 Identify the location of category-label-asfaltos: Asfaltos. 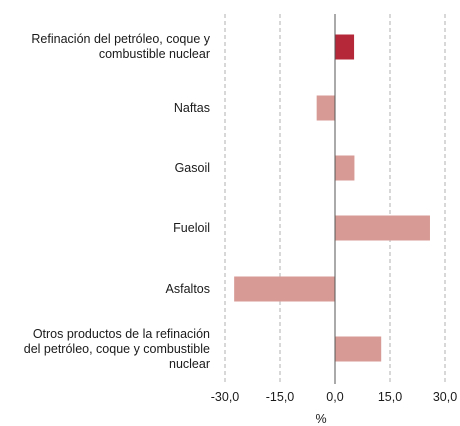
(187, 288).